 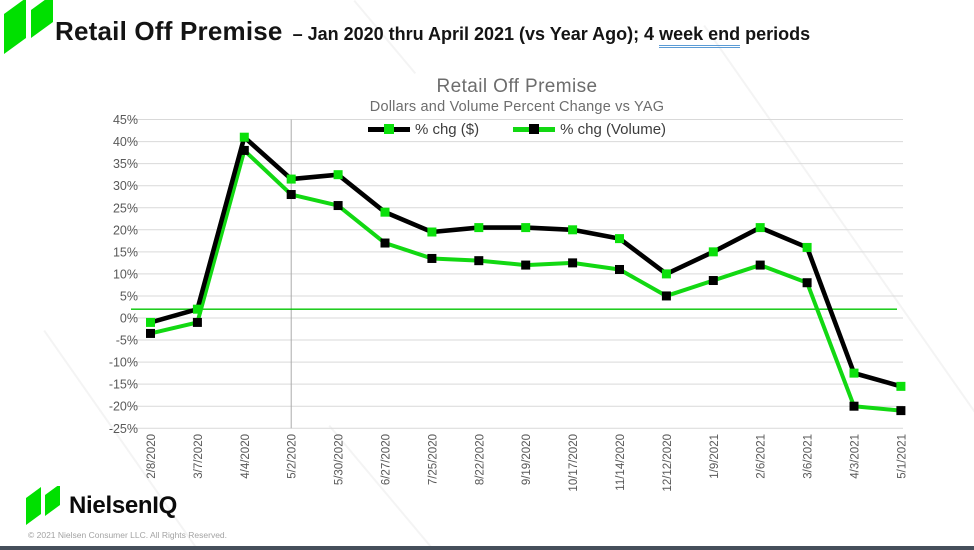 I want to click on nielseniq-logo-mark-icon, so click(x=28, y=27).